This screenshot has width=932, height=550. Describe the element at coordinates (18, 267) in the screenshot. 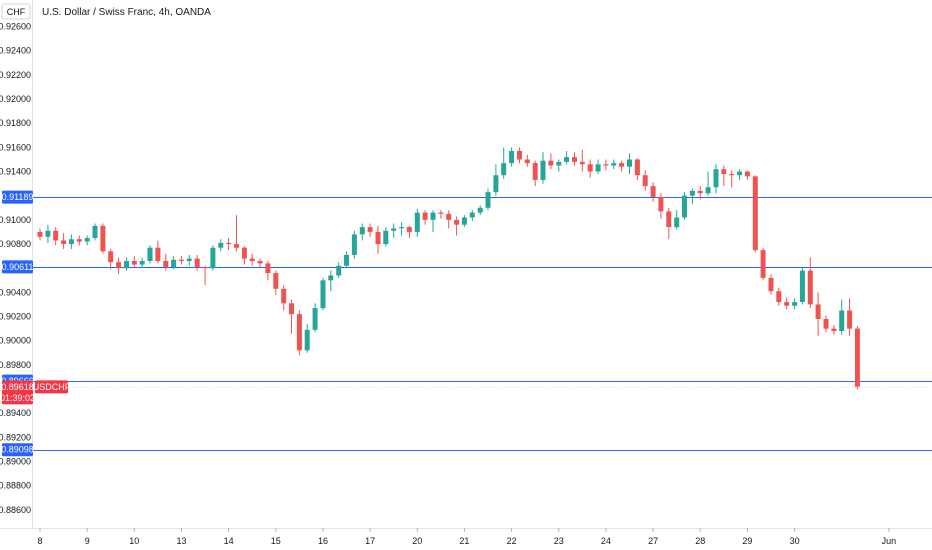

I see `level-price-tag: 0.90611` at that location.